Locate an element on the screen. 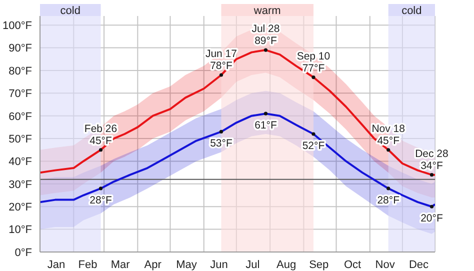  x-tick-label: Dec is located at coordinates (419, 264).